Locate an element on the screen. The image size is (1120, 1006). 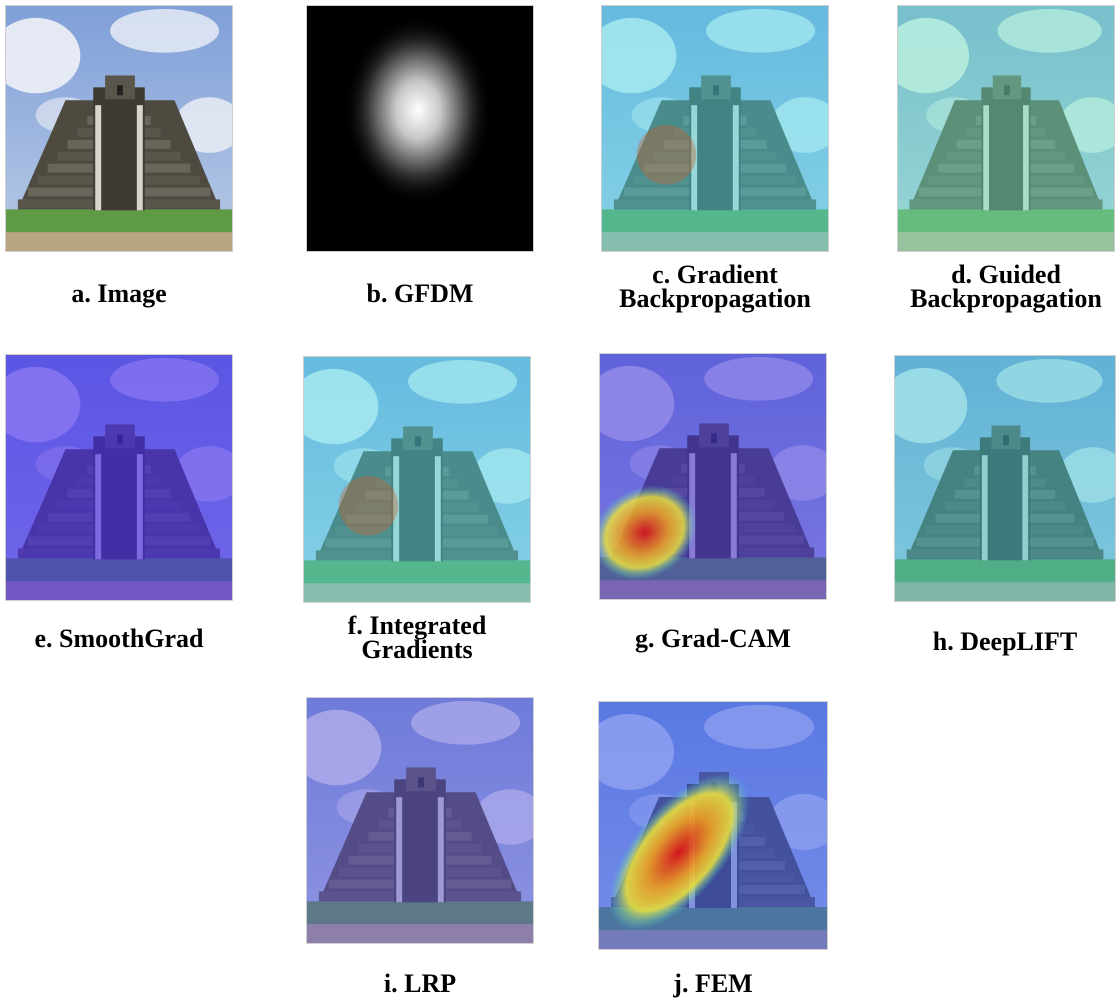
panel-f-picture is located at coordinates (417, 479).